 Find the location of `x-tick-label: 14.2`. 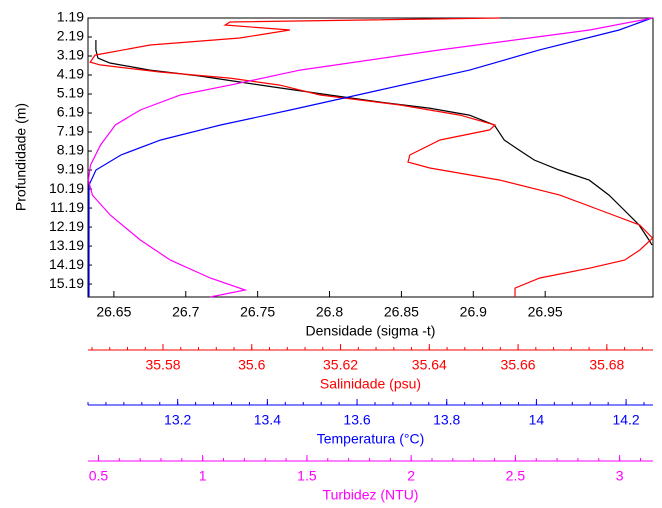

x-tick-label: 14.2 is located at coordinates (625, 420).